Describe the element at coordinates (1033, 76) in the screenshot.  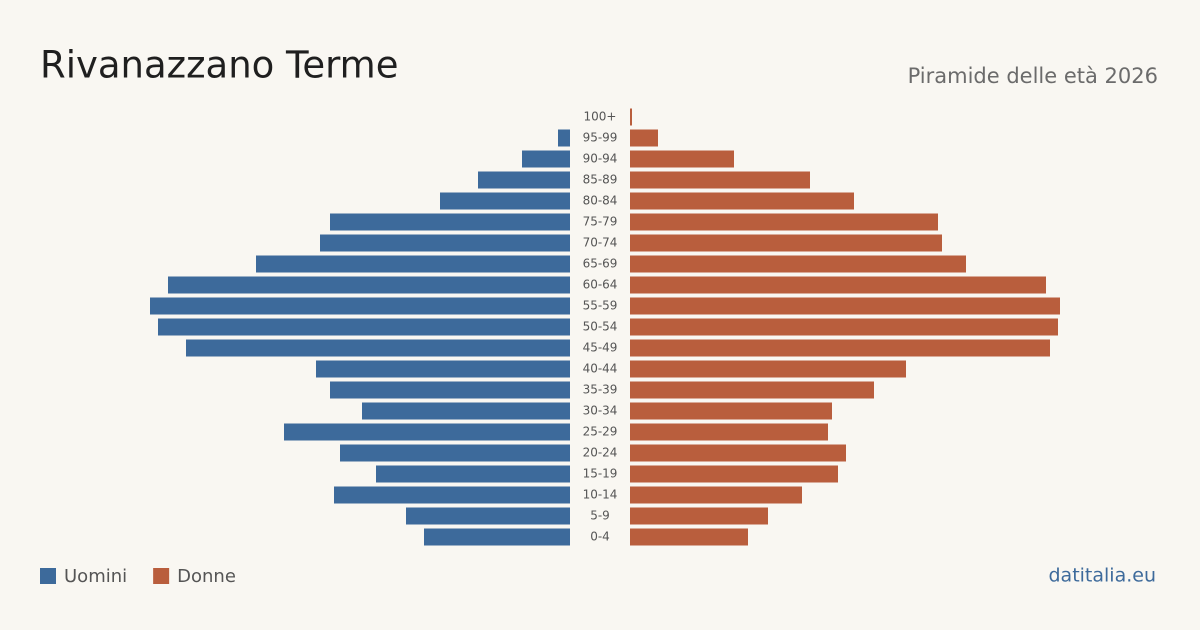
I see `chart-subtitle: Piramide delle età 2026` at that location.